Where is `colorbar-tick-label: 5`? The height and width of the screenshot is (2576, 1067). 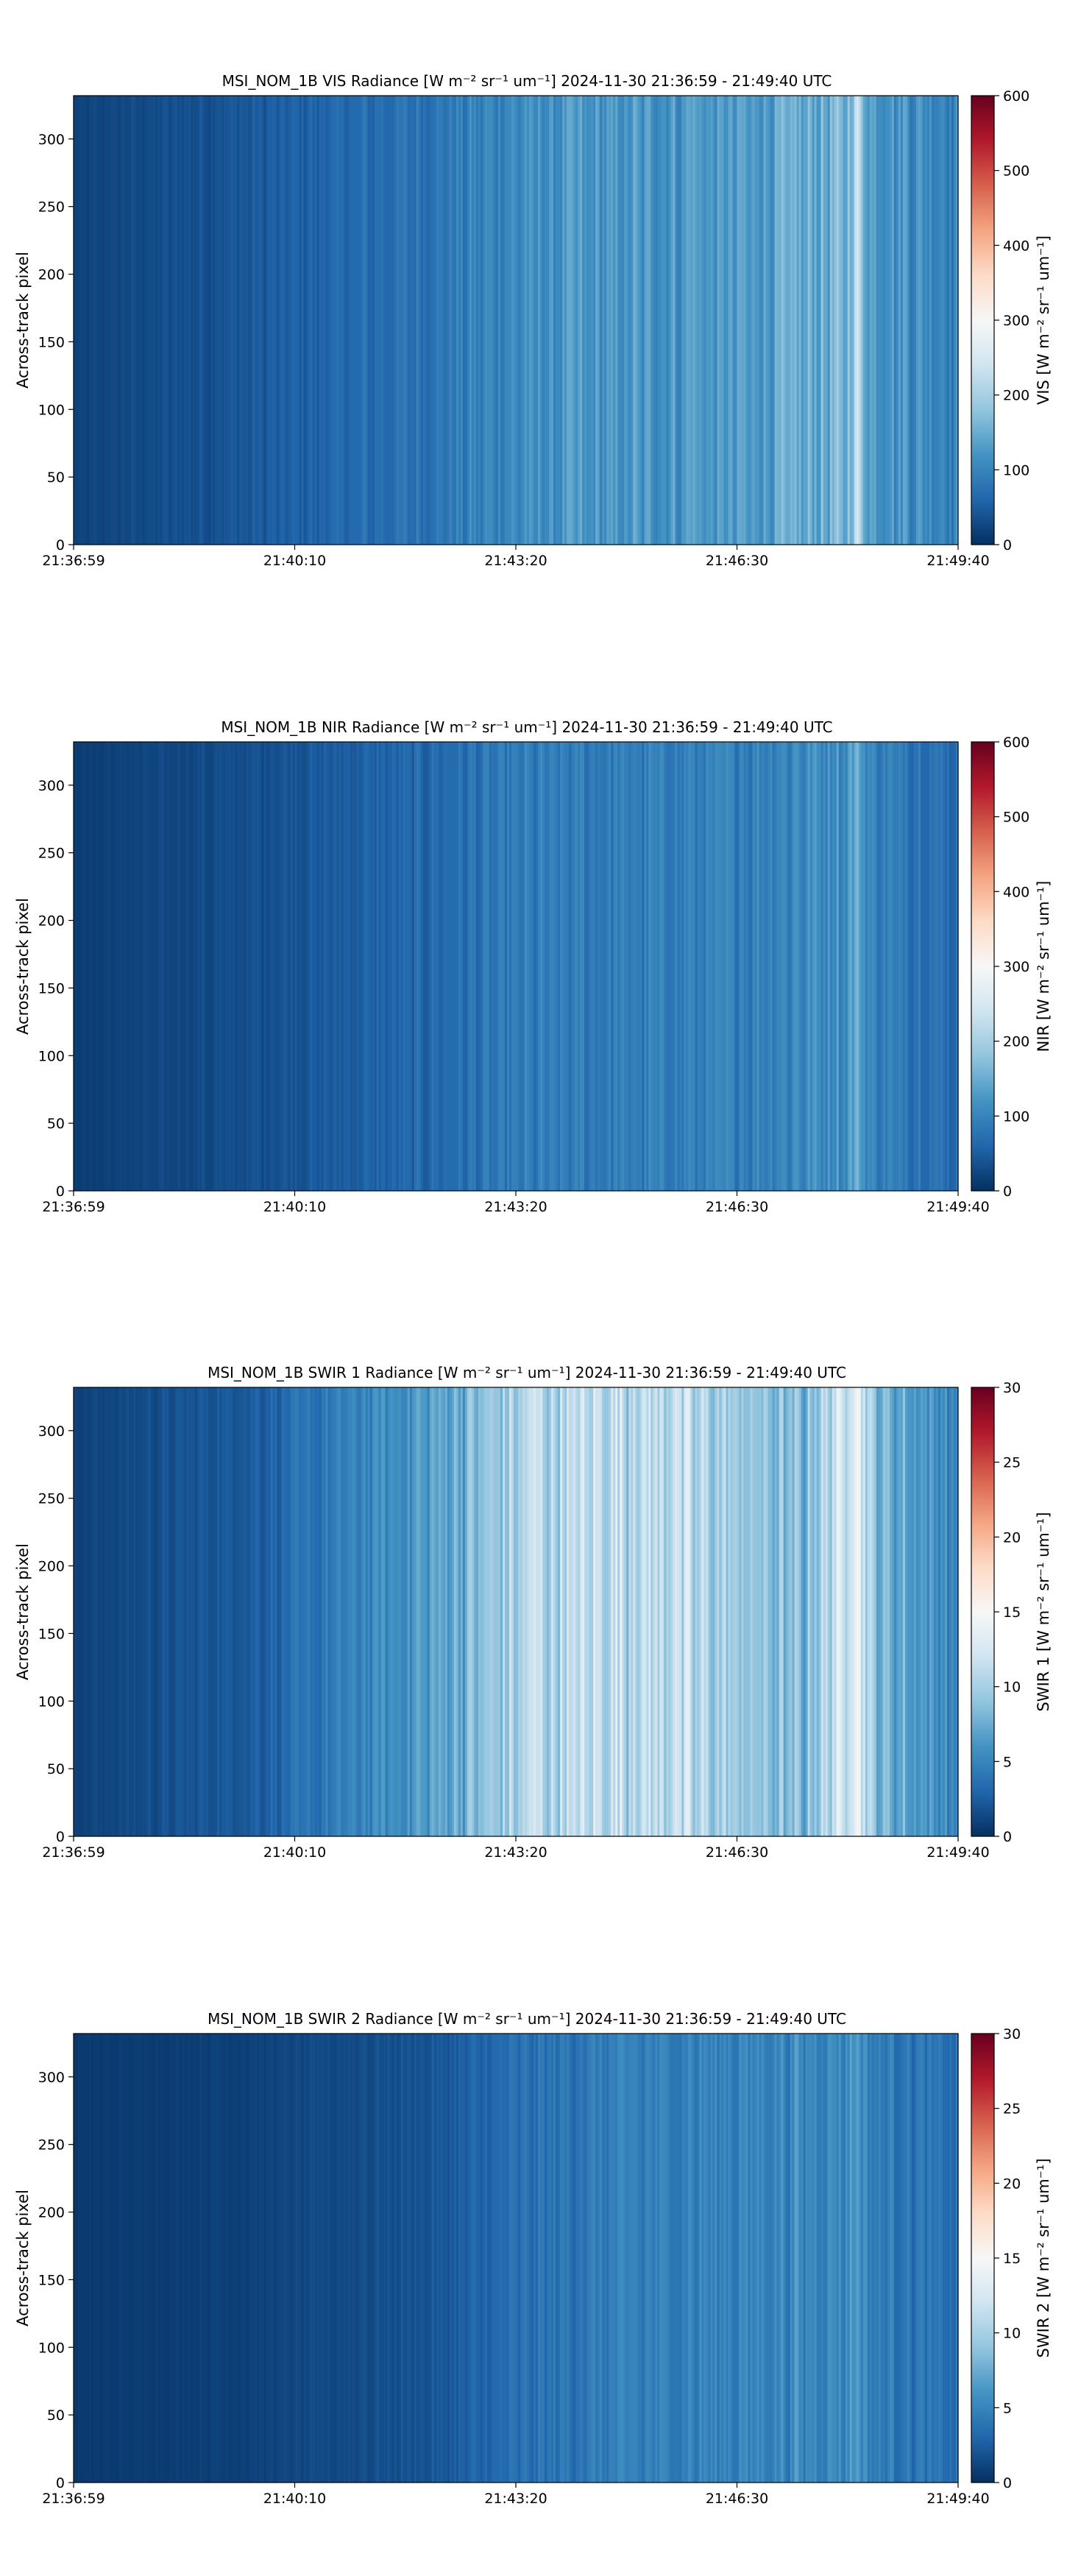
colorbar-tick-label: 5 is located at coordinates (1007, 1762).